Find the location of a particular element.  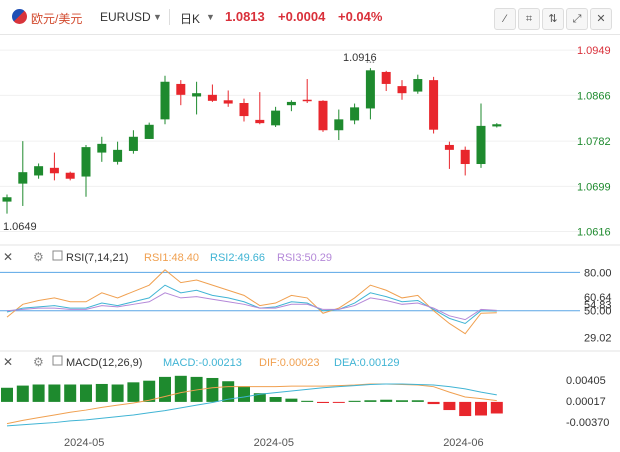

rsi-tick-label: 60.64 is located at coordinates (598, 298).